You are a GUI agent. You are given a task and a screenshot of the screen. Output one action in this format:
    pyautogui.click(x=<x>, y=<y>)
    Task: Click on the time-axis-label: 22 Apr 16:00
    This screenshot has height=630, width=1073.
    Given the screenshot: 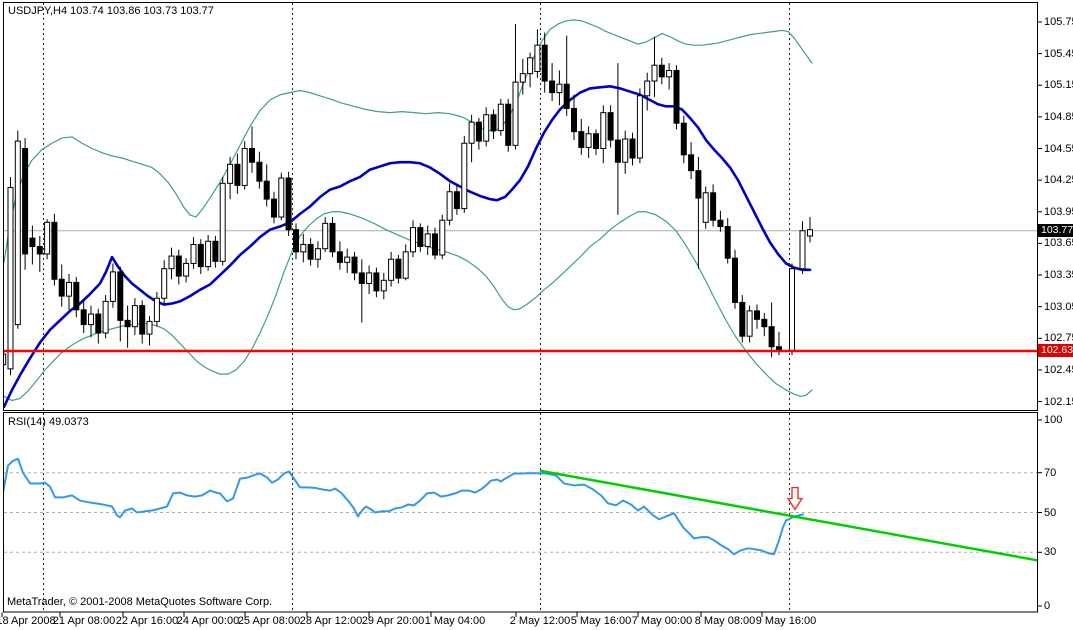 What is the action you would take?
    pyautogui.click(x=147, y=621)
    